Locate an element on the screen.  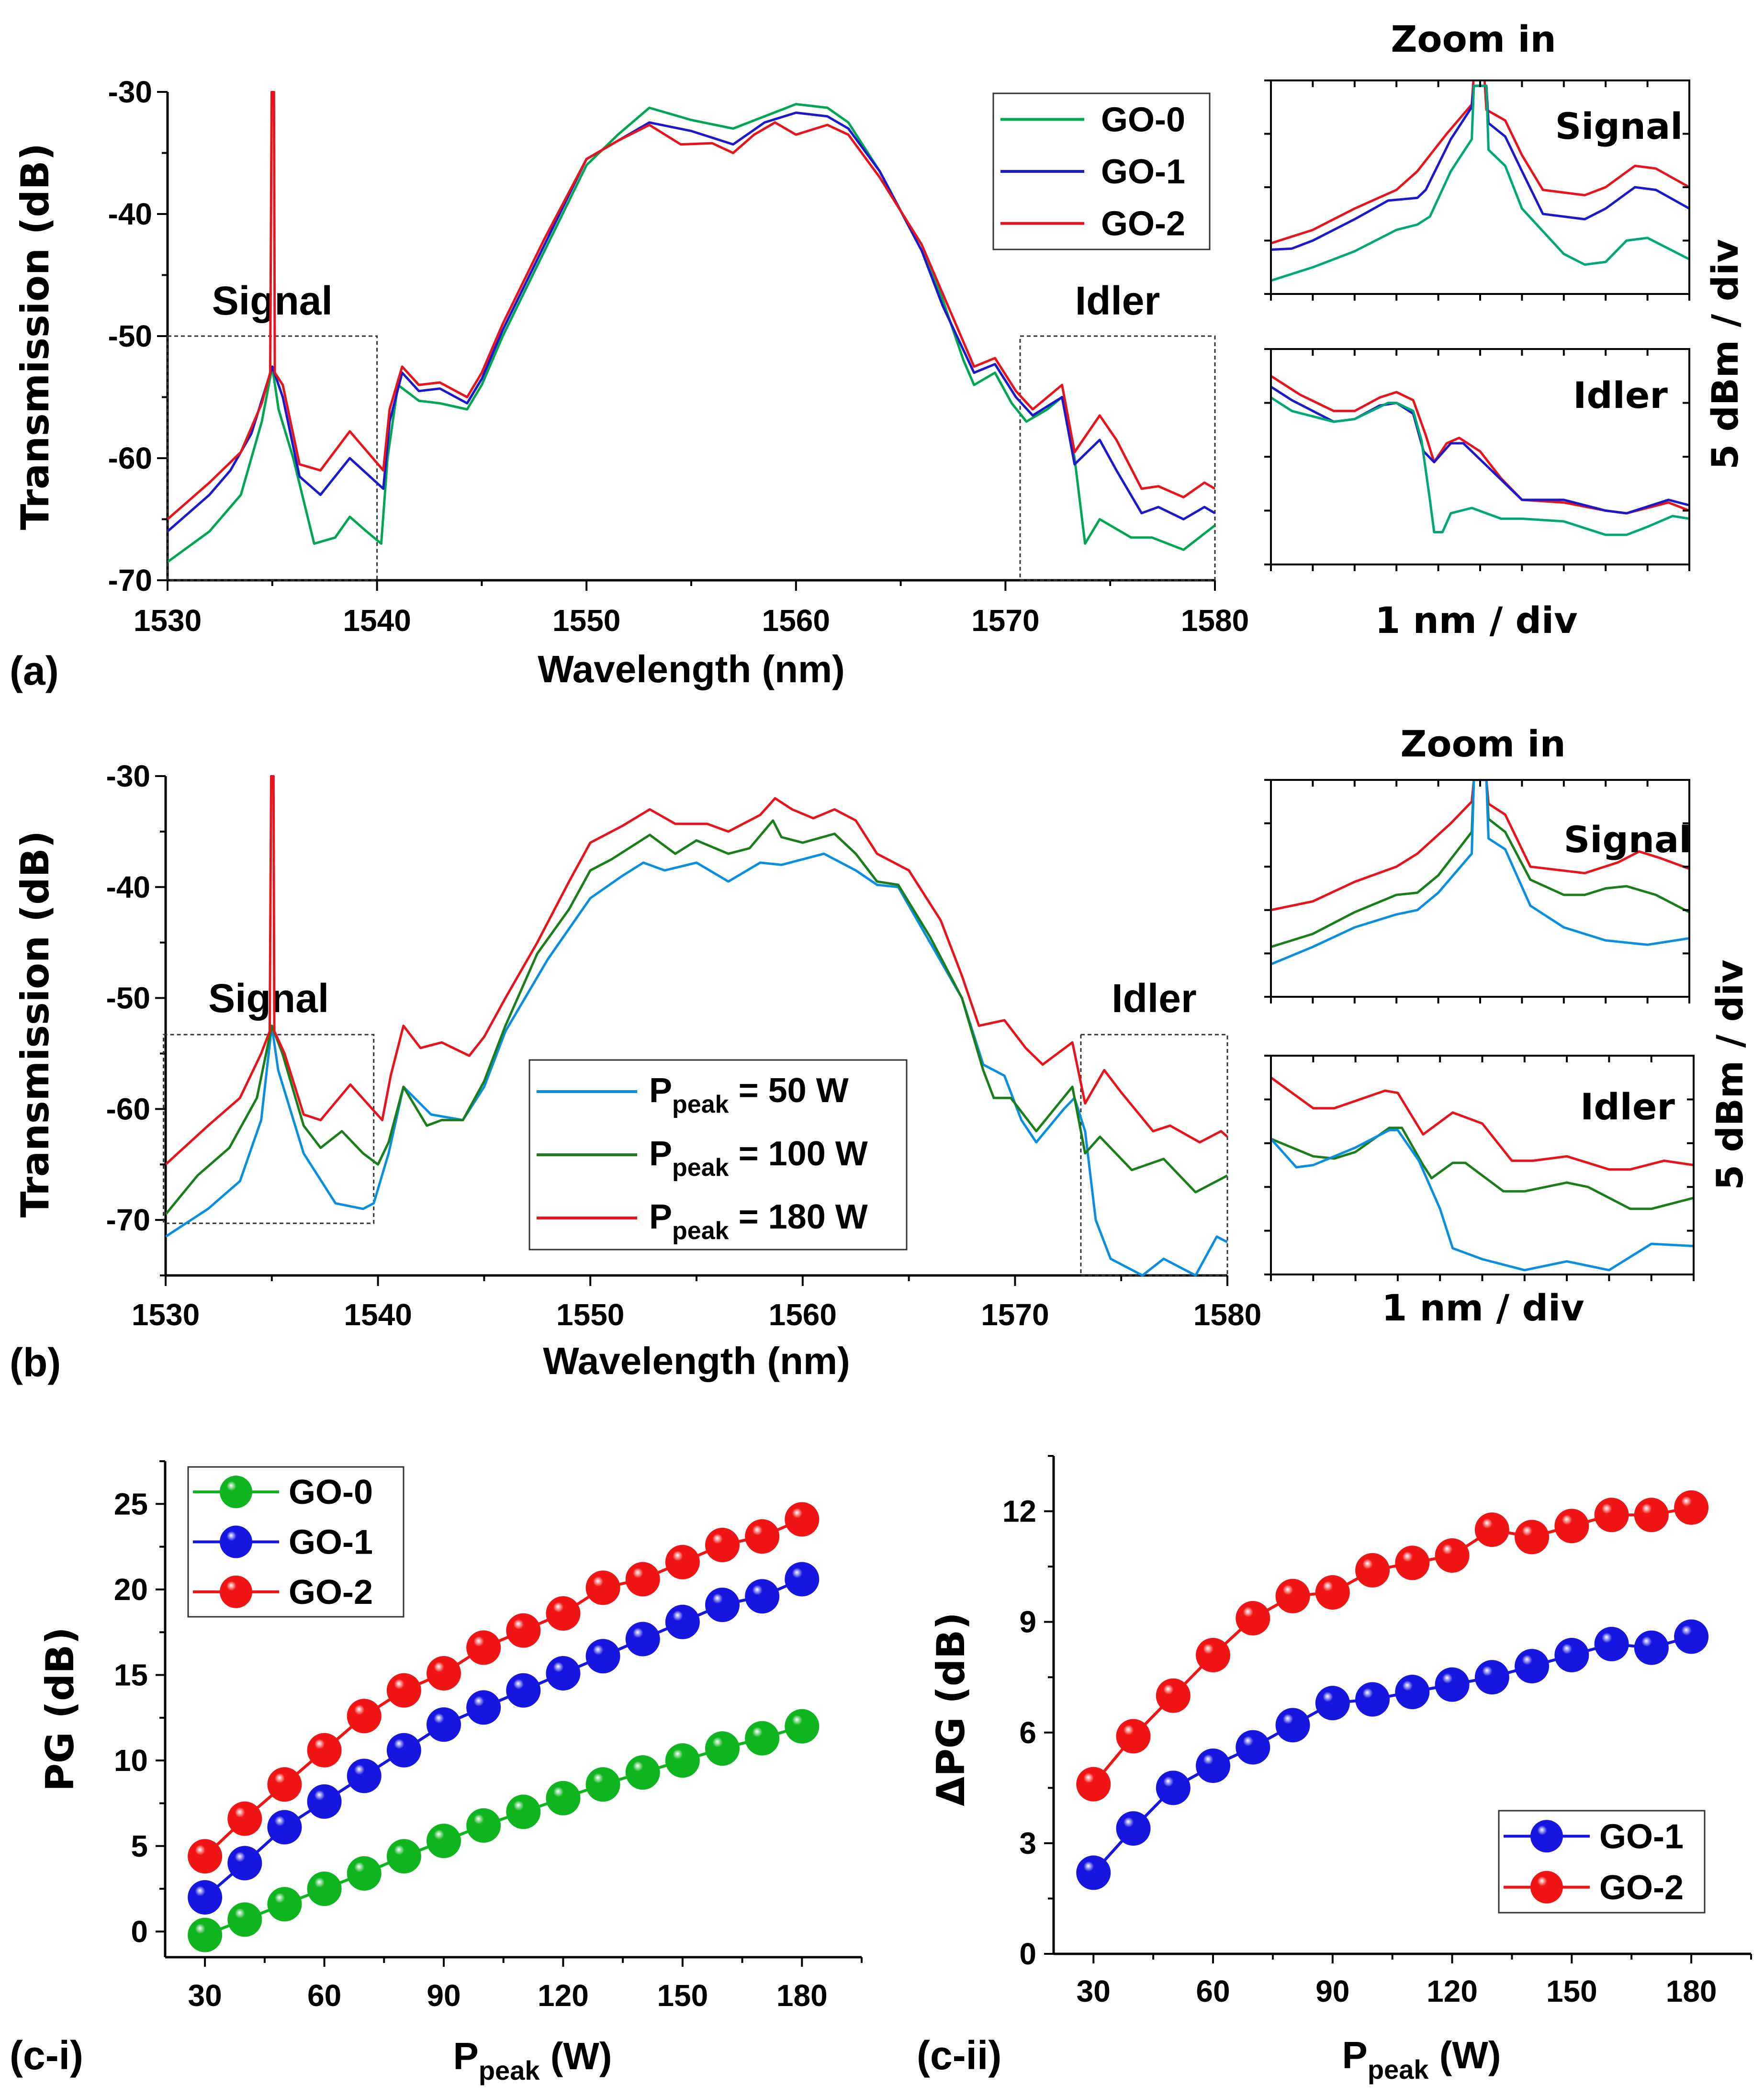
x-label-subscript: peak is located at coordinates (510, 2070).